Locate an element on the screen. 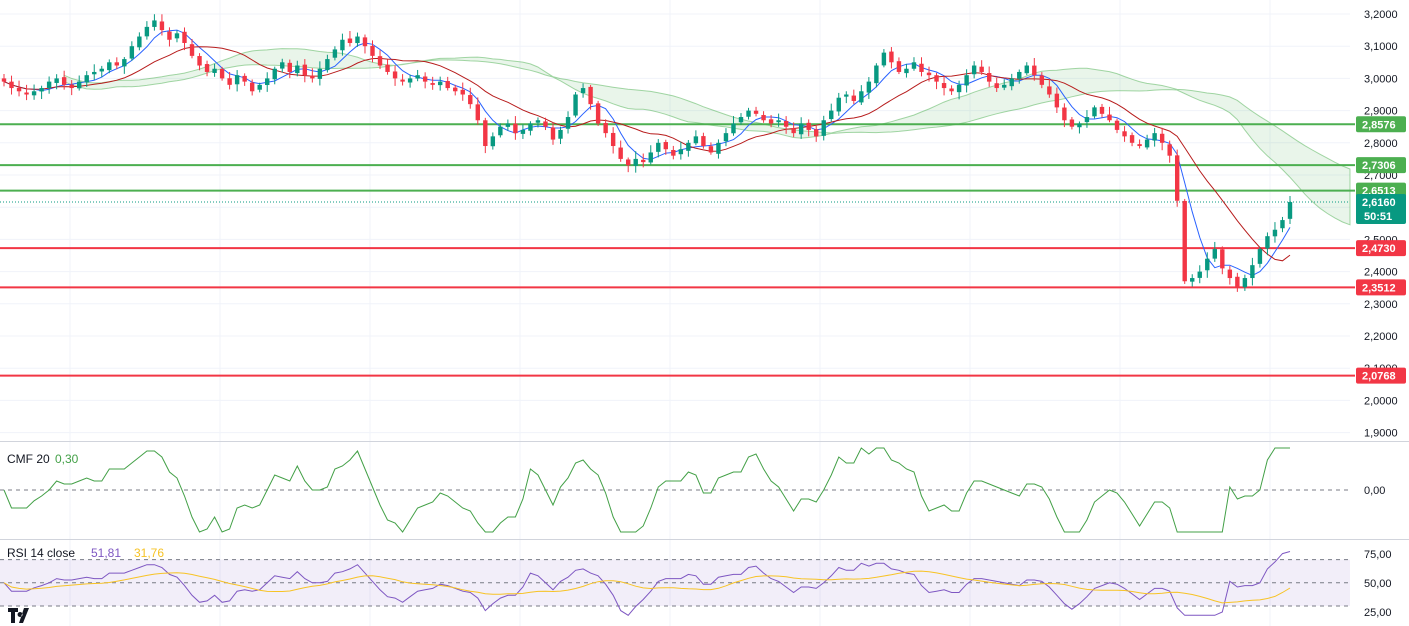 The image size is (1409, 626). bar-countdown: 50:51 is located at coordinates (1378, 217).